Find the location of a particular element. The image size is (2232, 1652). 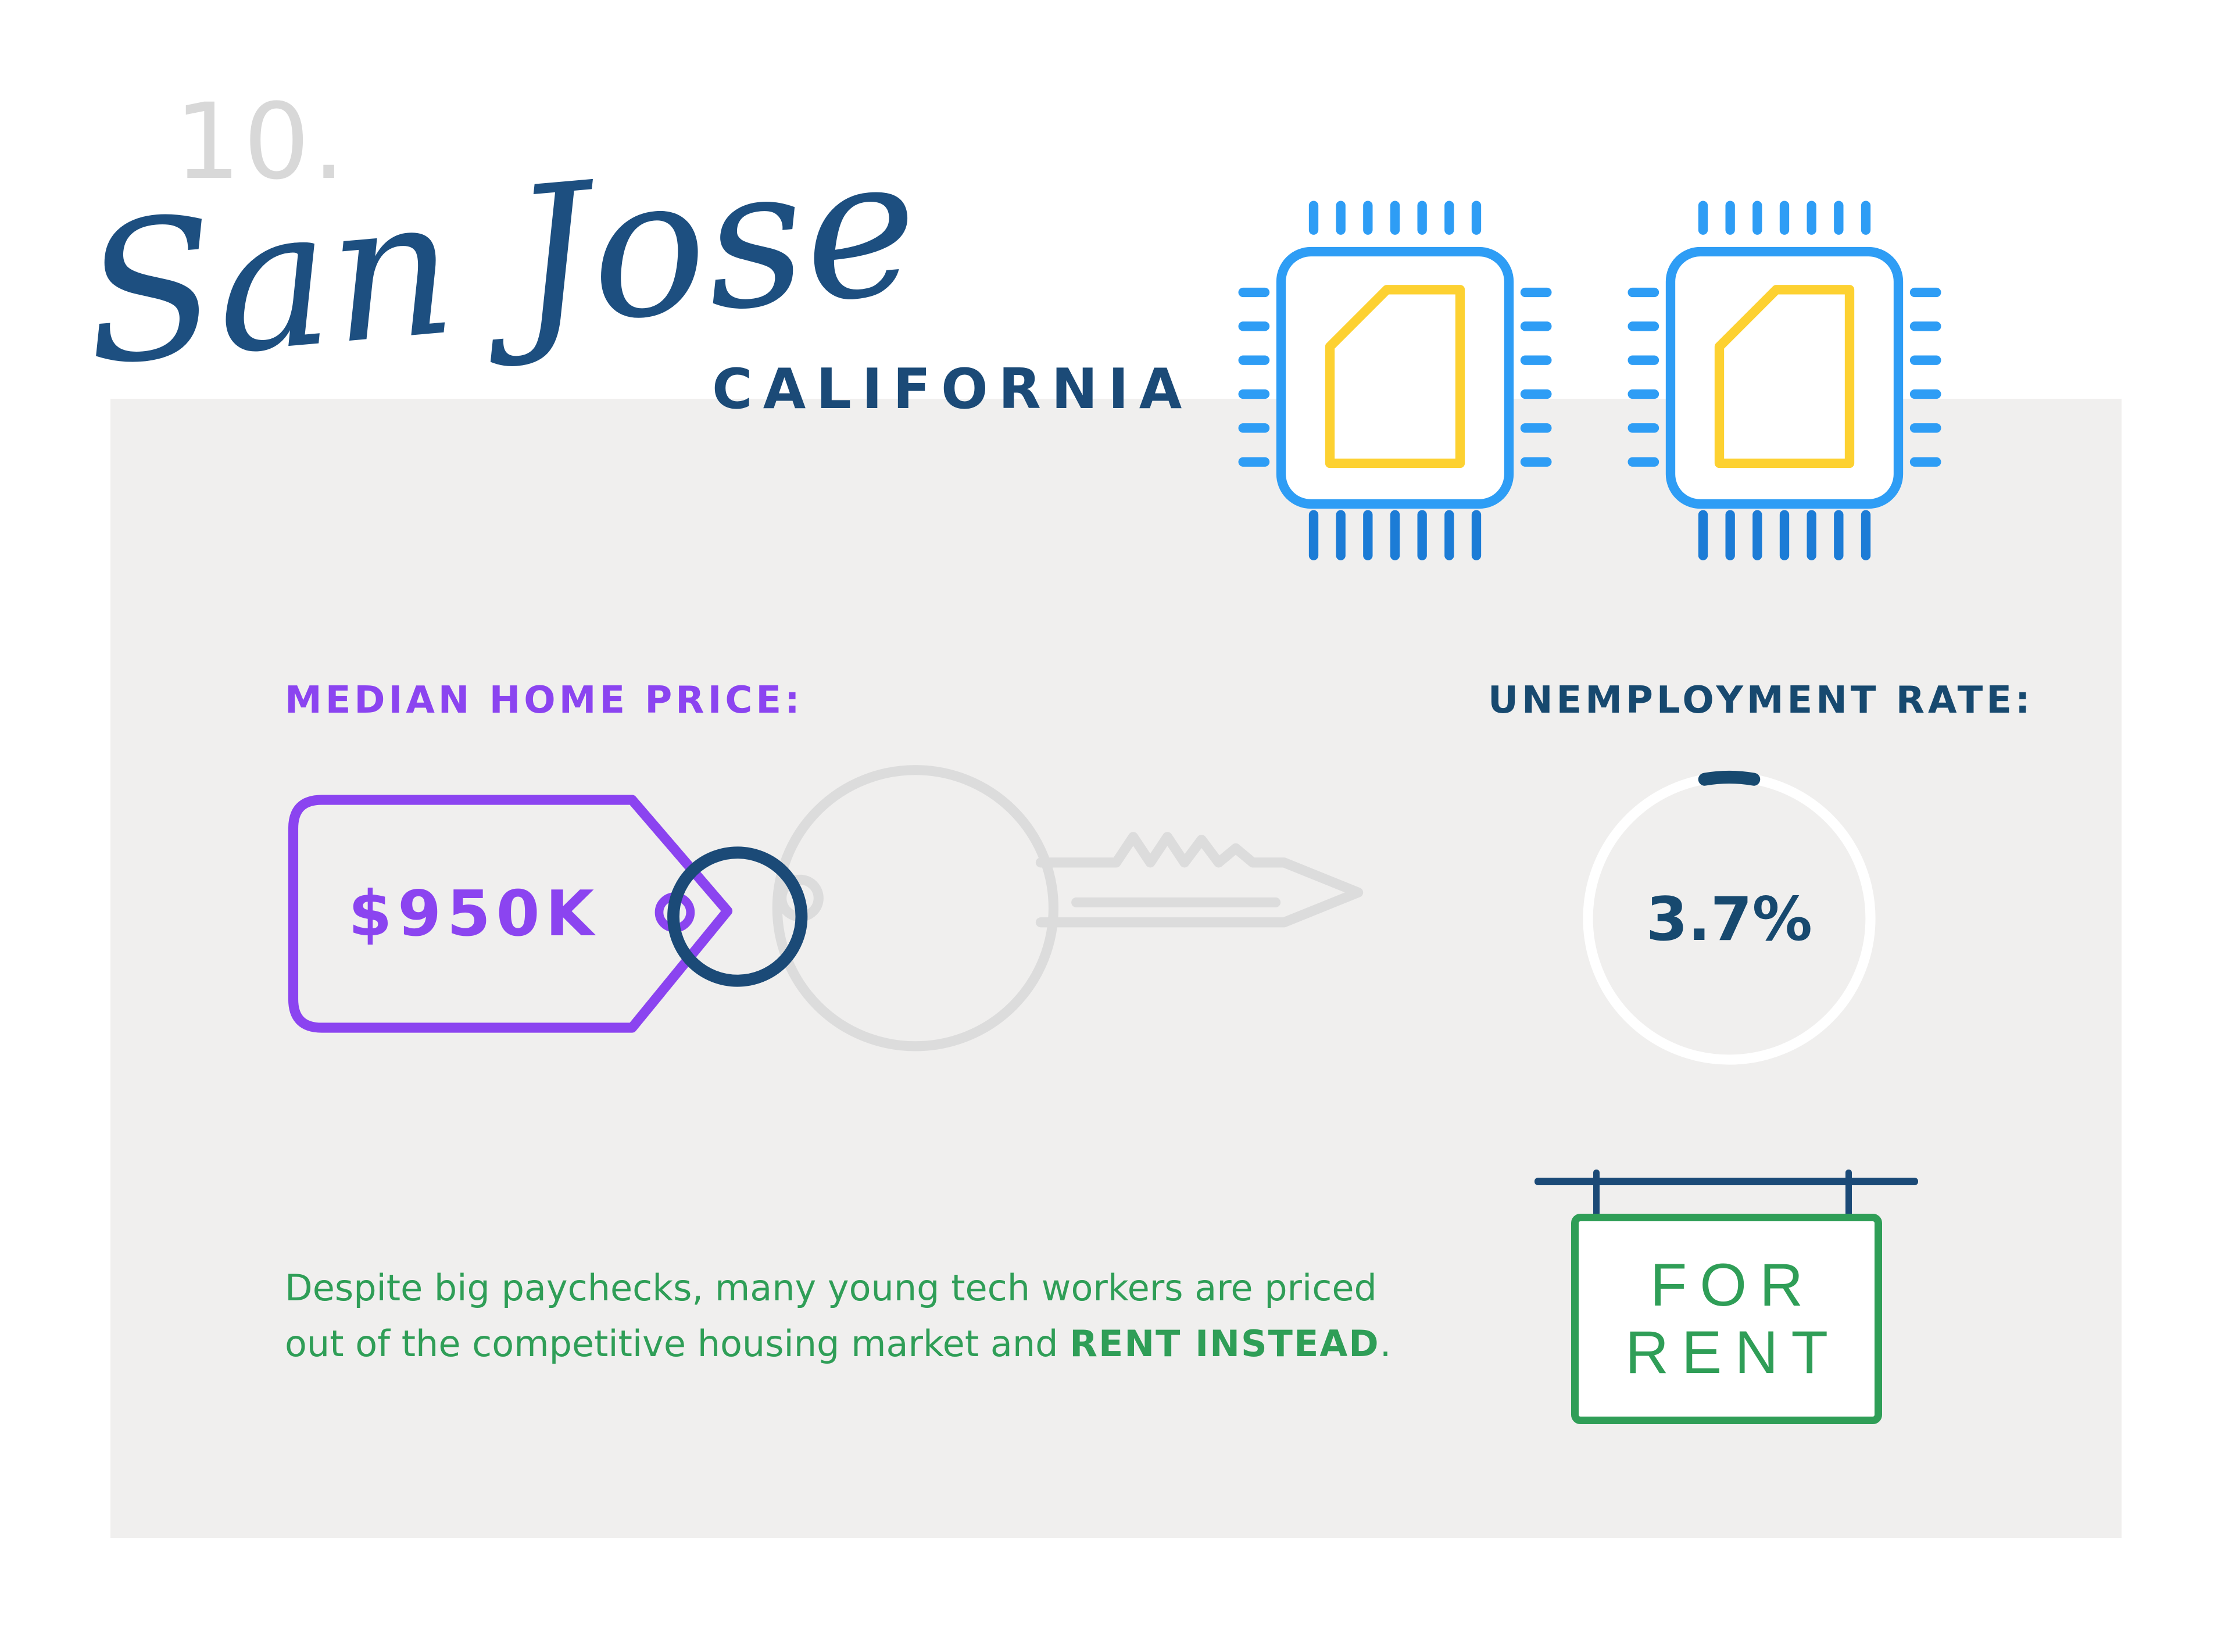

for-rent-sign-icon: FOR RENT is located at coordinates (1727, 1319).